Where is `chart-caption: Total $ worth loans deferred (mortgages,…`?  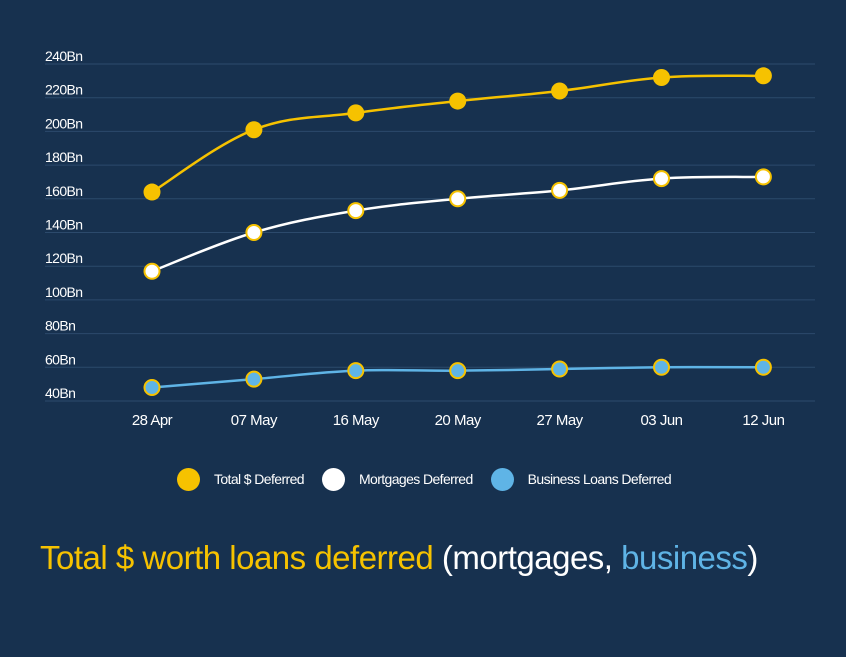
chart-caption: Total $ worth loans deferred (mortgages,… is located at coordinates (443, 558).